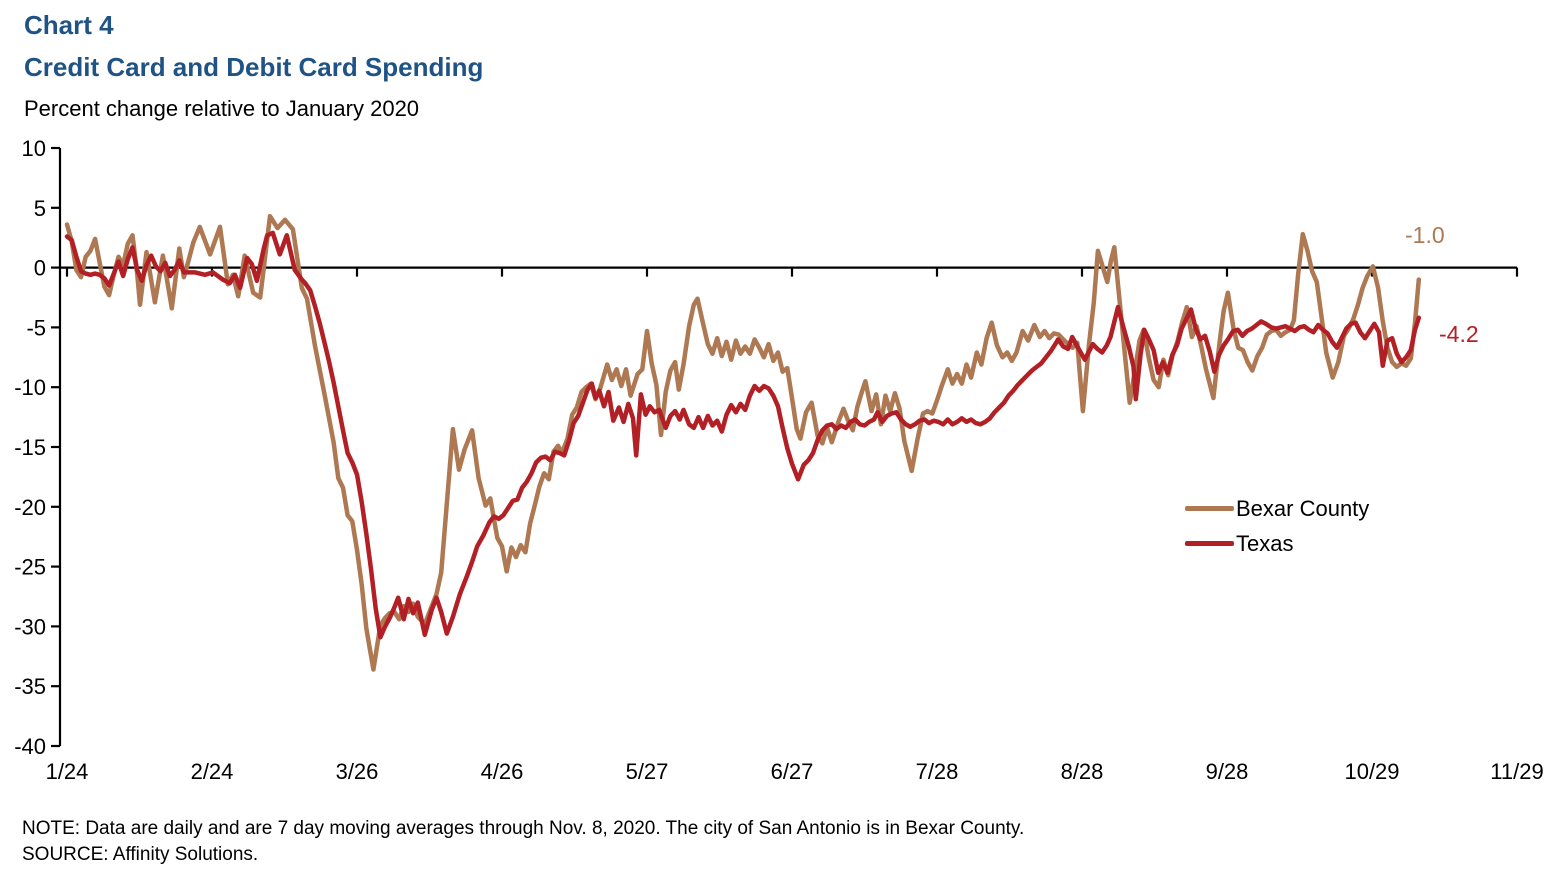  What do you see at coordinates (1516, 771) in the screenshot?
I see `x-tick-label: 11/29` at bounding box center [1516, 771].